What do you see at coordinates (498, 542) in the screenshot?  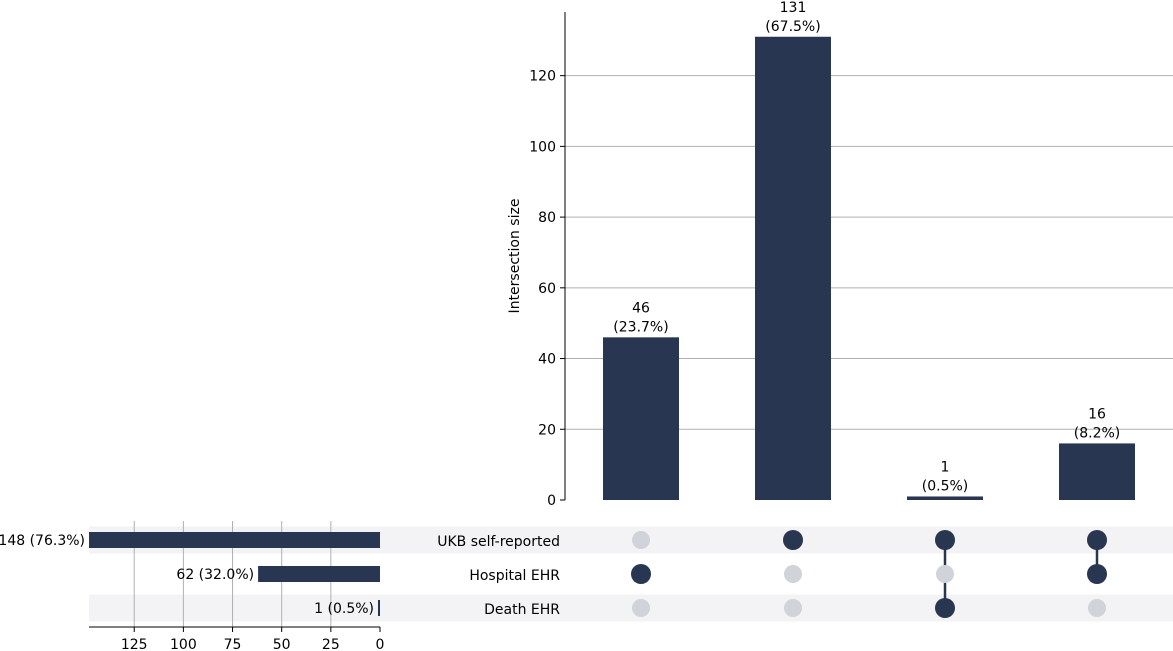 I see `set-name-label: UKB self-reported` at bounding box center [498, 542].